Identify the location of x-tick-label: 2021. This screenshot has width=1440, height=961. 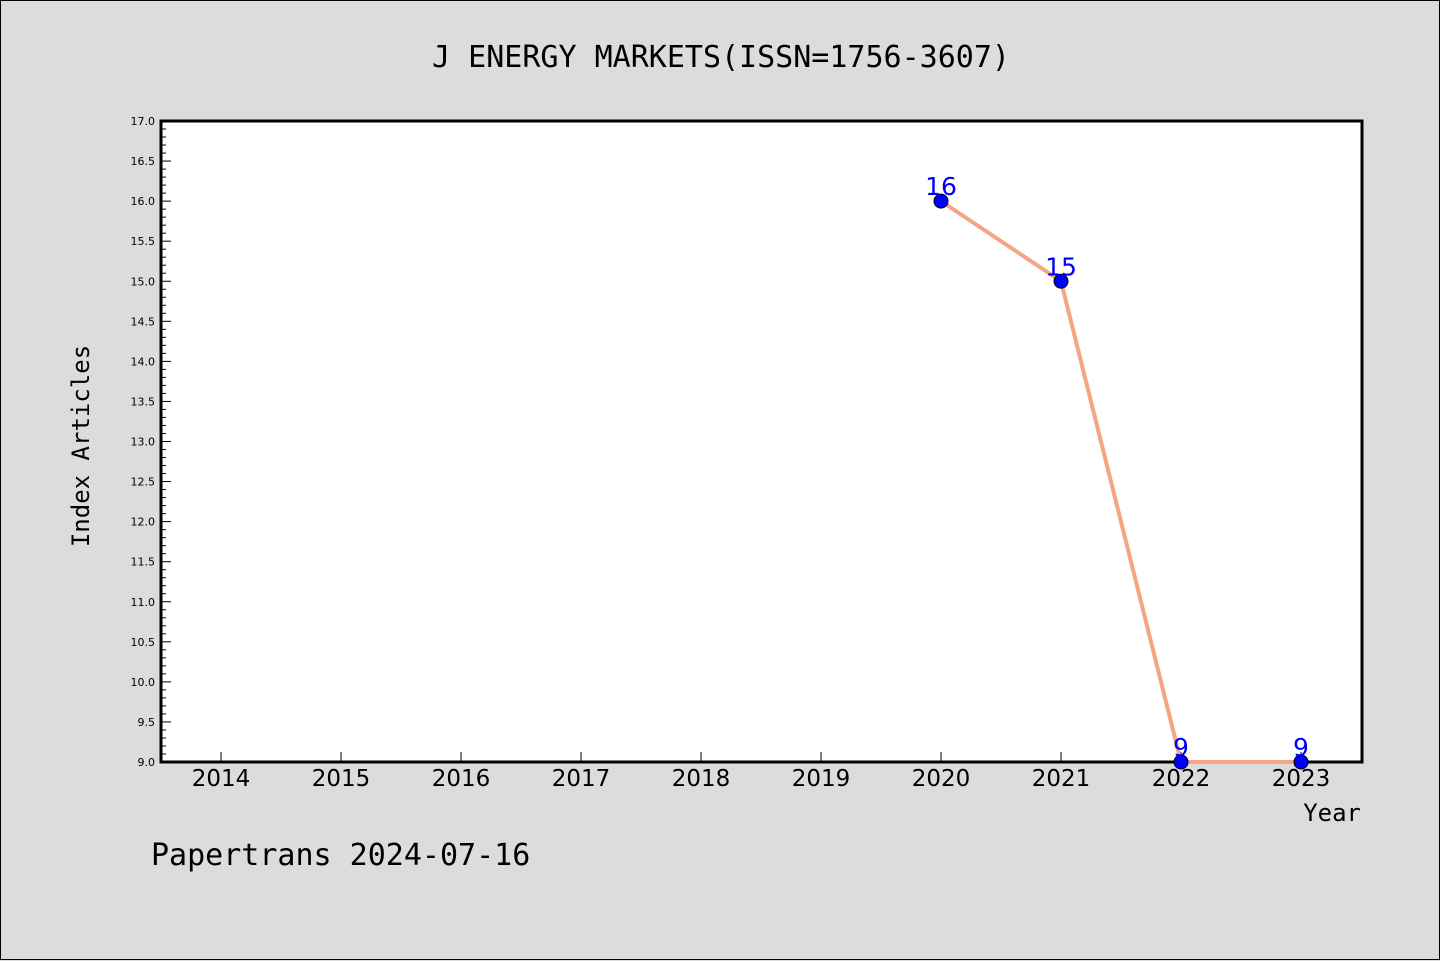
(1061, 779).